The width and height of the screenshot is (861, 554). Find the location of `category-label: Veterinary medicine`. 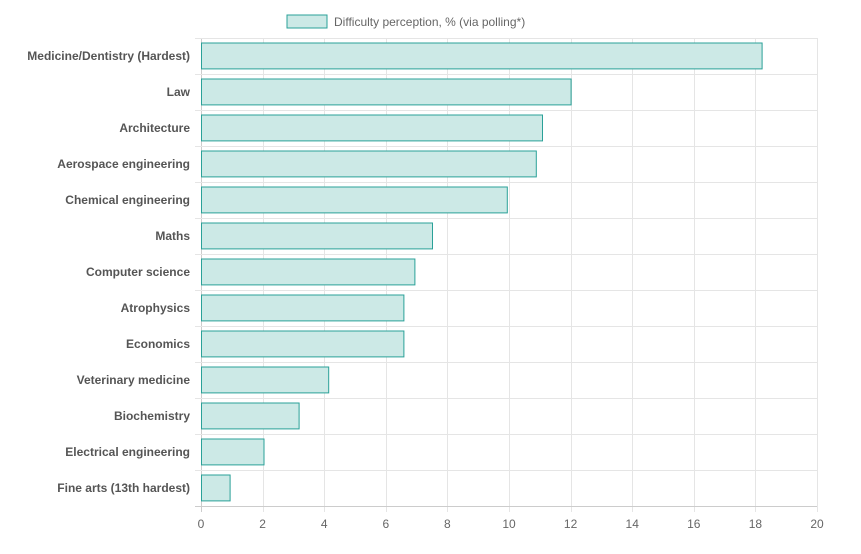

category-label: Veterinary medicine is located at coordinates (134, 380).